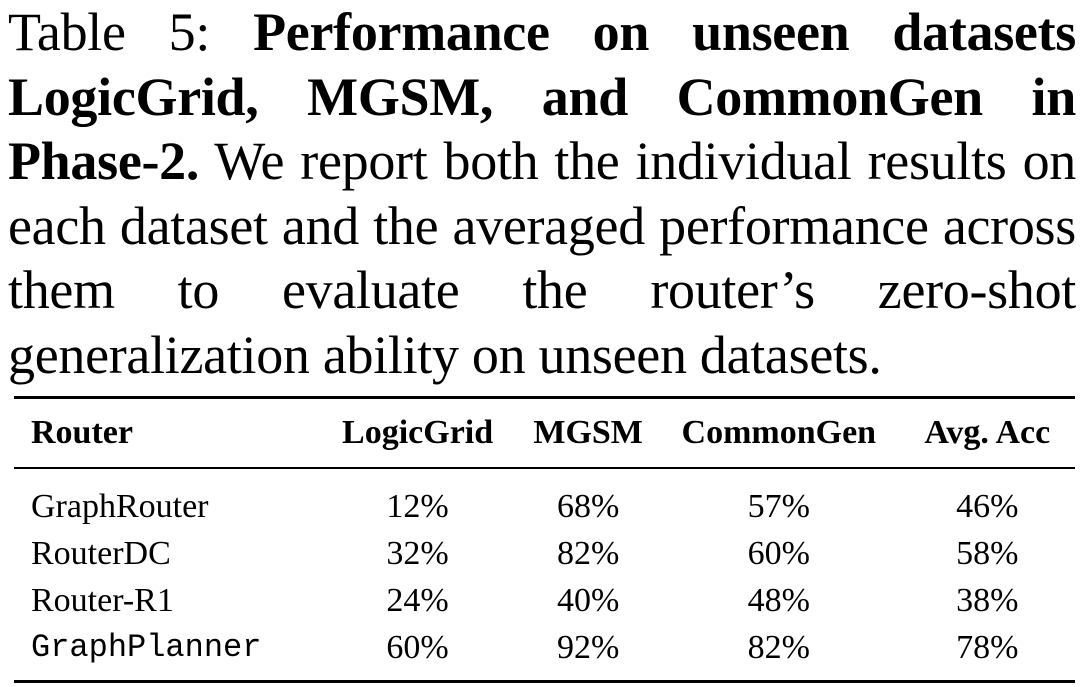 The width and height of the screenshot is (1080, 687). What do you see at coordinates (588, 506) in the screenshot?
I see `mgsm-value: 68%` at bounding box center [588, 506].